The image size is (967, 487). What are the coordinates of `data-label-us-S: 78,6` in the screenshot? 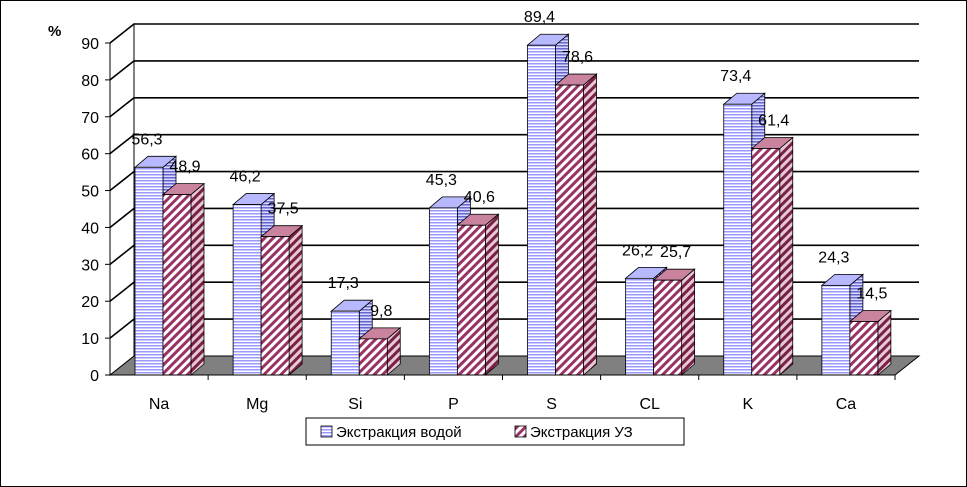 It's located at (577, 57).